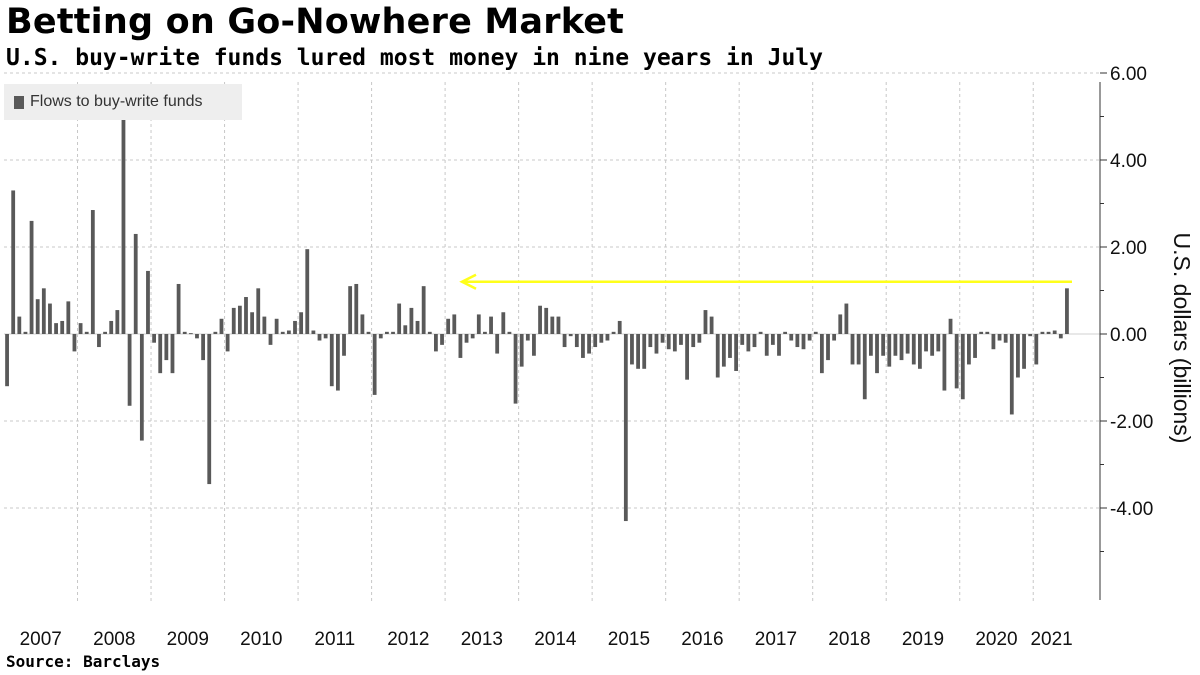 The width and height of the screenshot is (1200, 675). Describe the element at coordinates (849, 639) in the screenshot. I see `x-year-label: 2018` at that location.